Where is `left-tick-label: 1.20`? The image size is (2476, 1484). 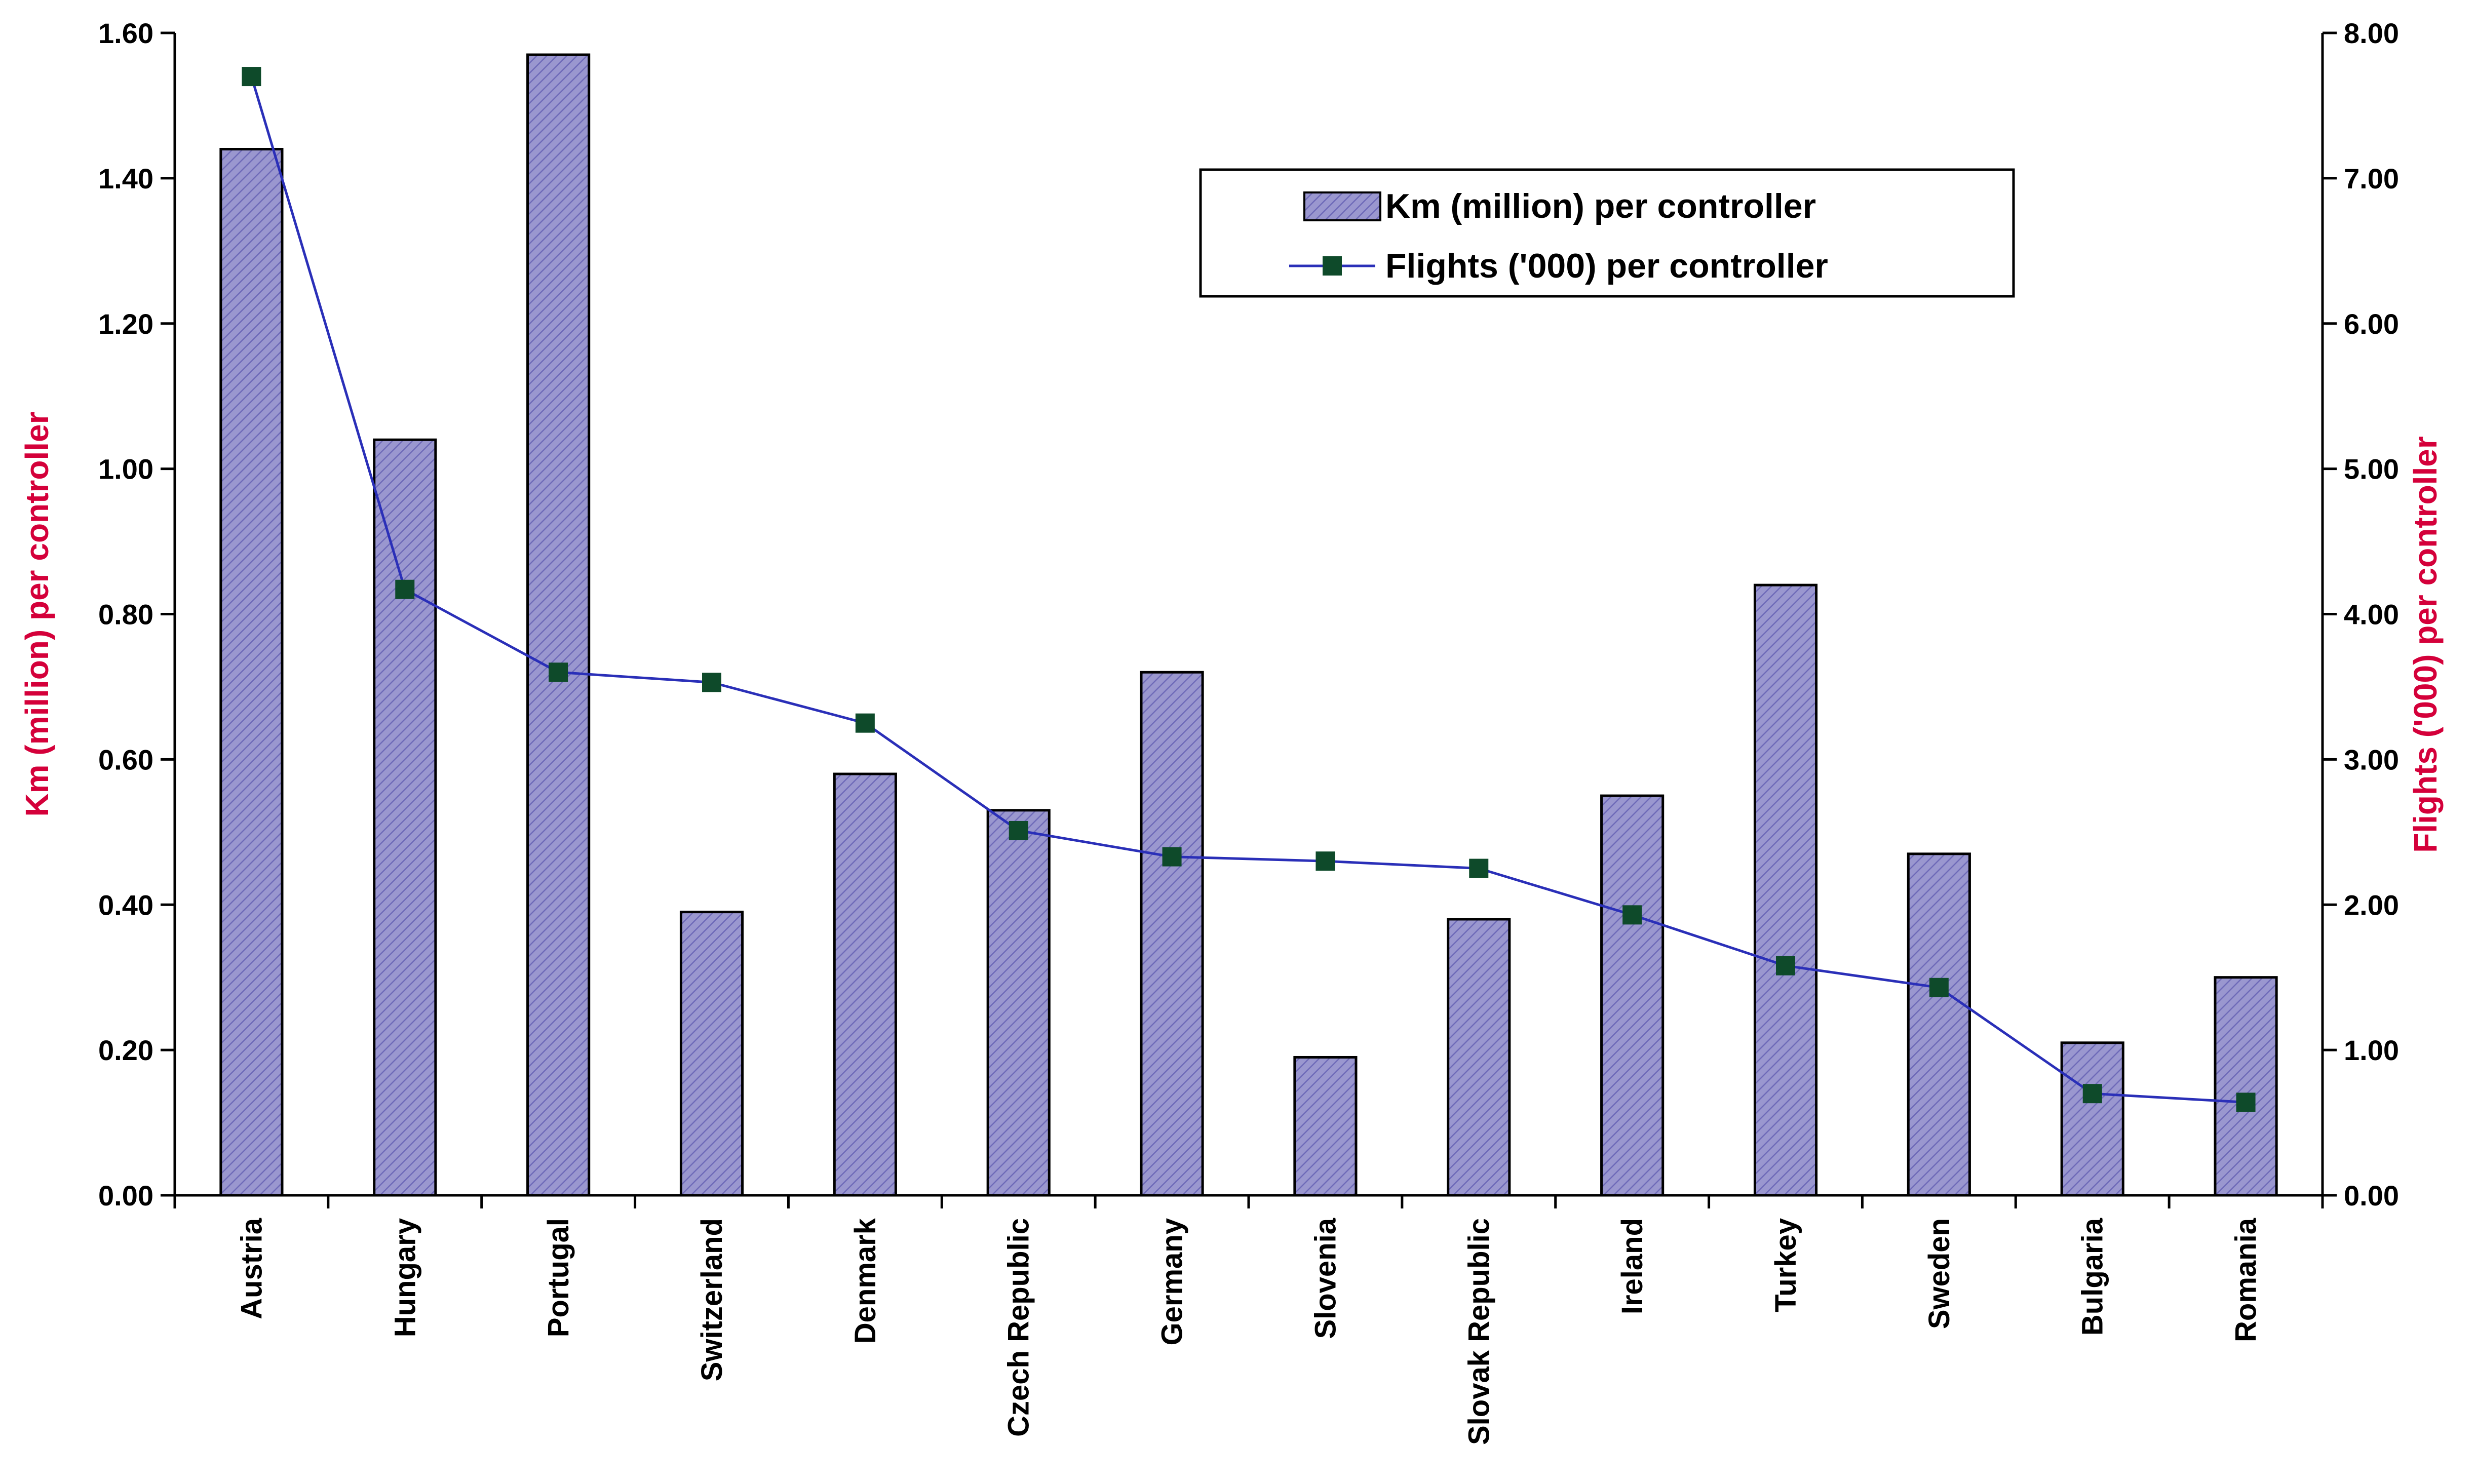
left-tick-label: 1.20 is located at coordinates (125, 324).